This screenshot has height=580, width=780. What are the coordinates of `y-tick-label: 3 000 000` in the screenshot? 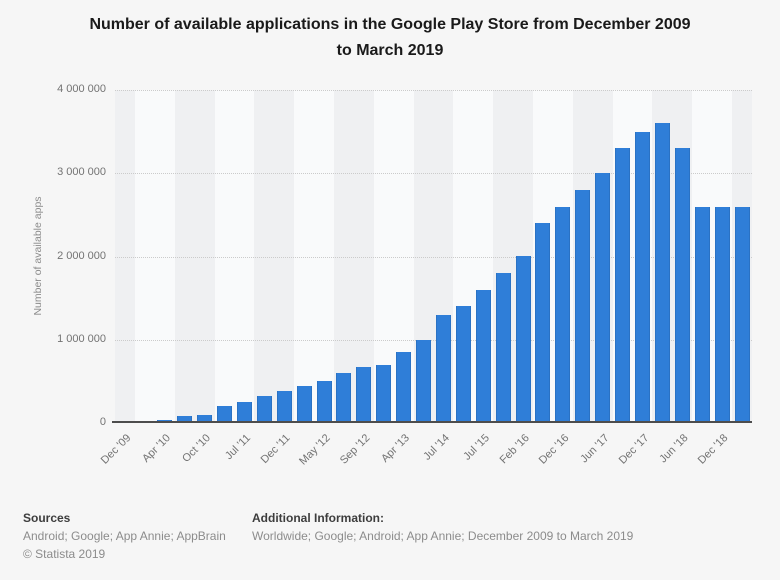 It's located at (81, 172).